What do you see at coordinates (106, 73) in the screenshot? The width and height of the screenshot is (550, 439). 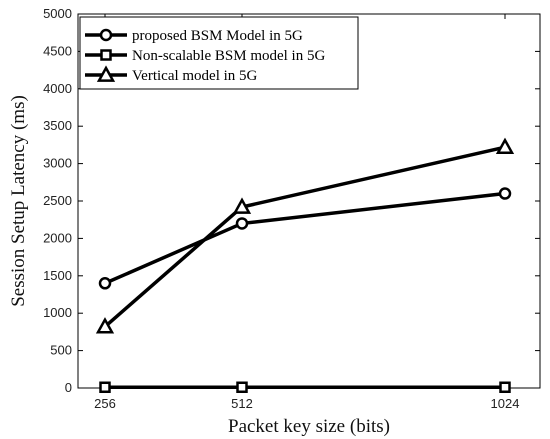 I see `legend-marker-triangle` at bounding box center [106, 73].